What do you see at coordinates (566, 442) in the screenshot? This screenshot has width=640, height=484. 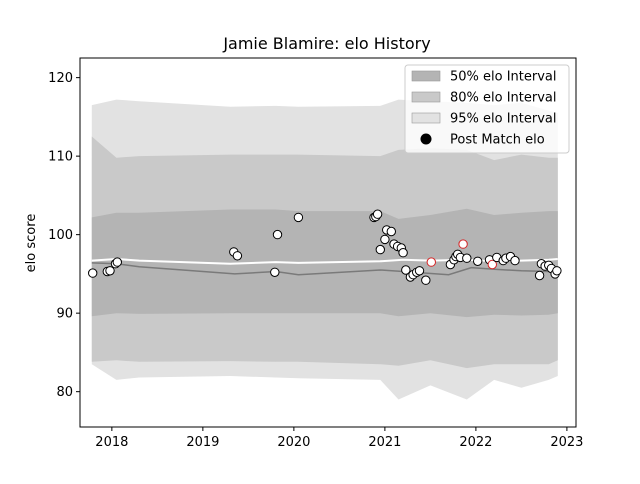 I see `x-tick-label: 2023` at bounding box center [566, 442].